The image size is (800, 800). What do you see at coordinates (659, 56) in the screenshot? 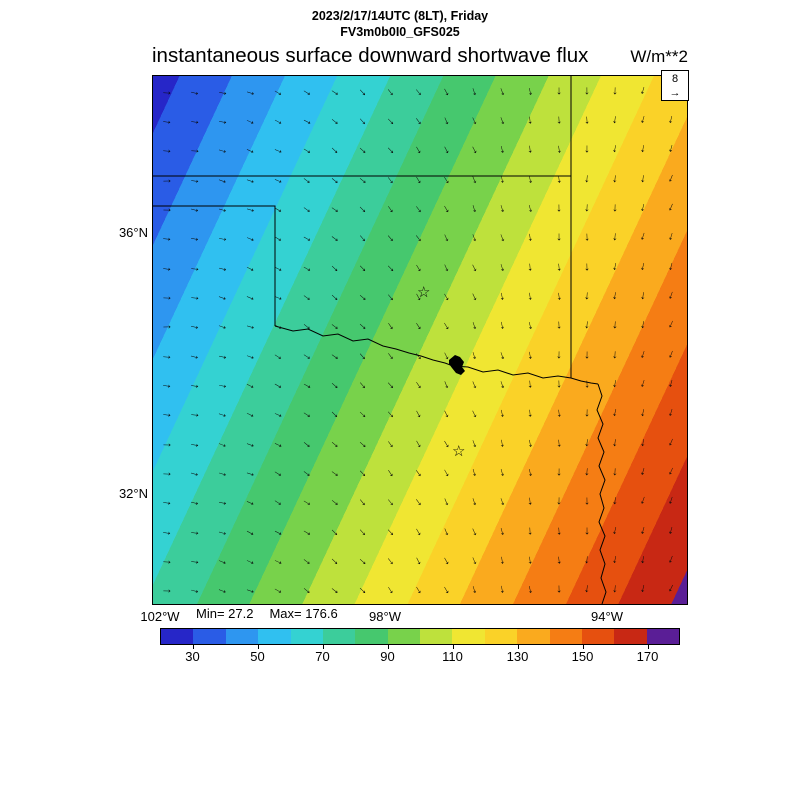
I see `units-label: W/m**2` at bounding box center [659, 56].